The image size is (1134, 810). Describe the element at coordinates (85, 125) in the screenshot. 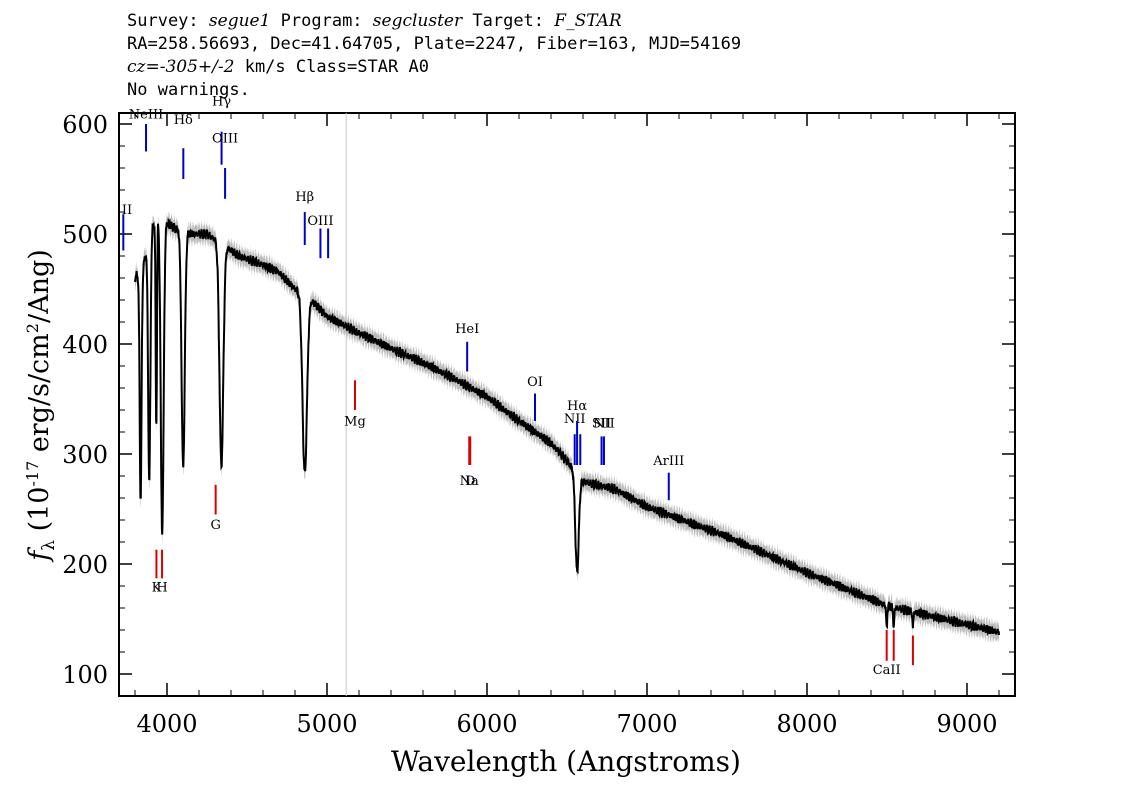

I see `y-tick-label: 600` at that location.